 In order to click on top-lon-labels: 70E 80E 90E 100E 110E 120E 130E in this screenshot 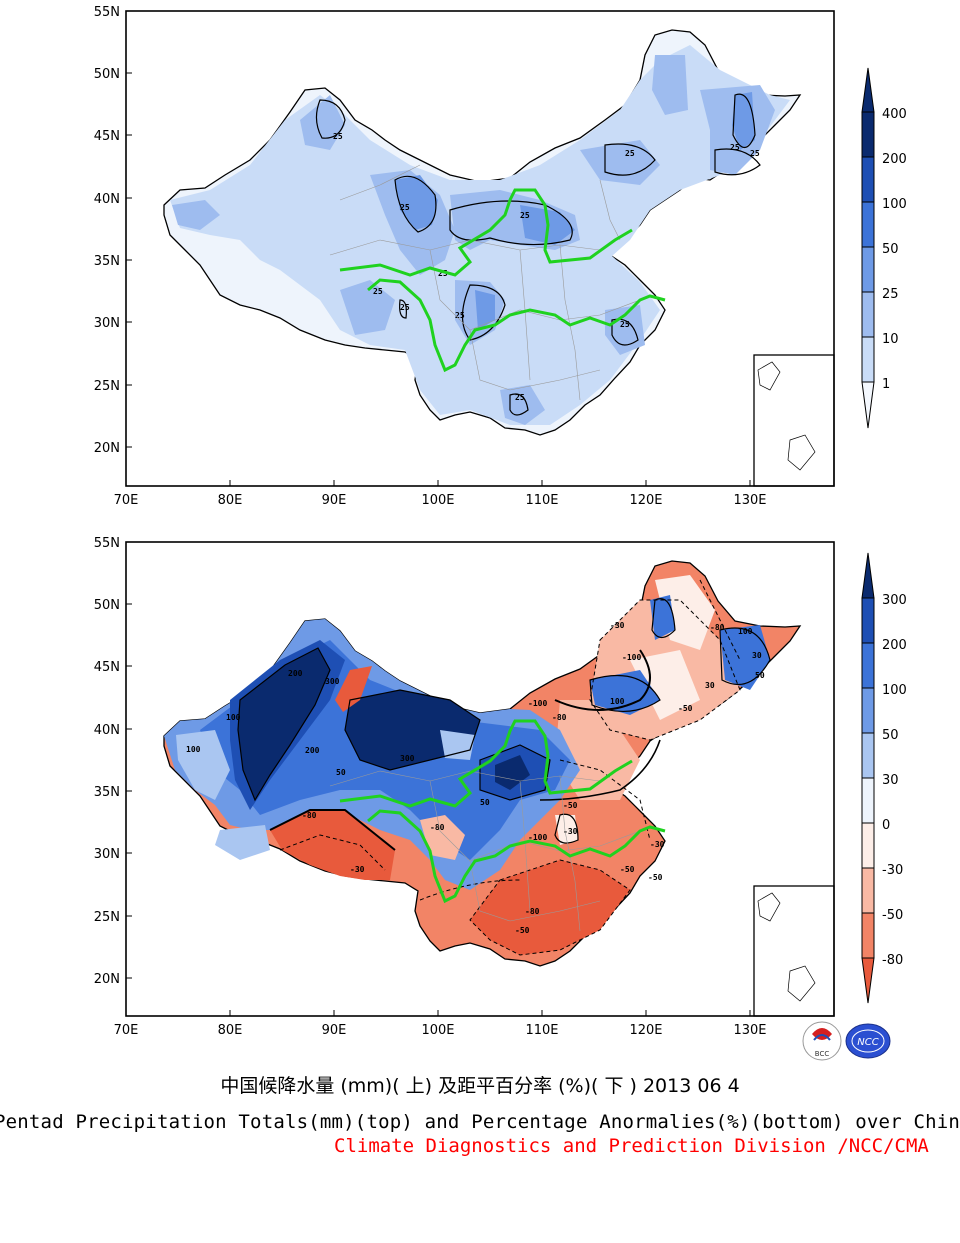, I will do `click(440, 500)`.